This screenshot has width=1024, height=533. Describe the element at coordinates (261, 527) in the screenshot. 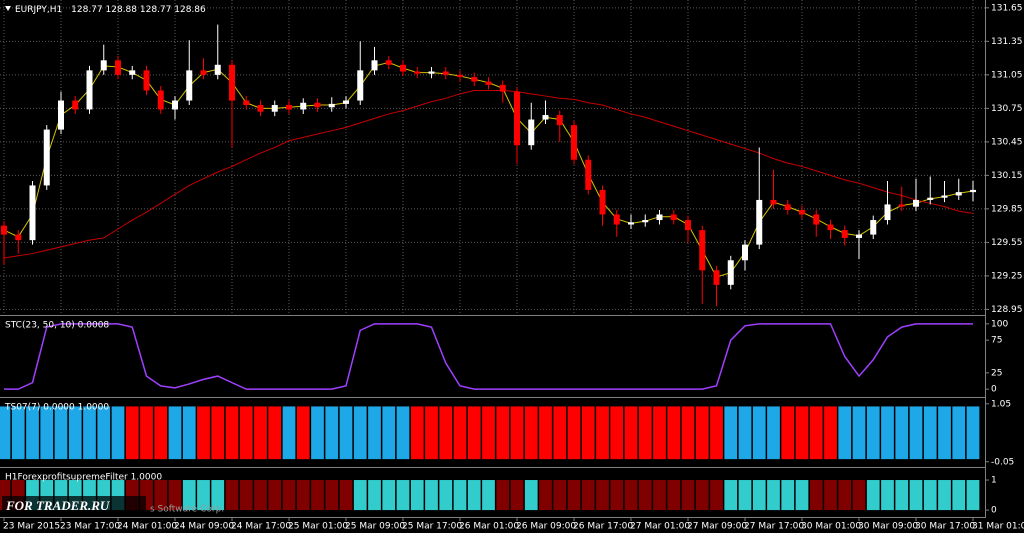

I see `x-tick-label: 24 Mar 17:00` at that location.